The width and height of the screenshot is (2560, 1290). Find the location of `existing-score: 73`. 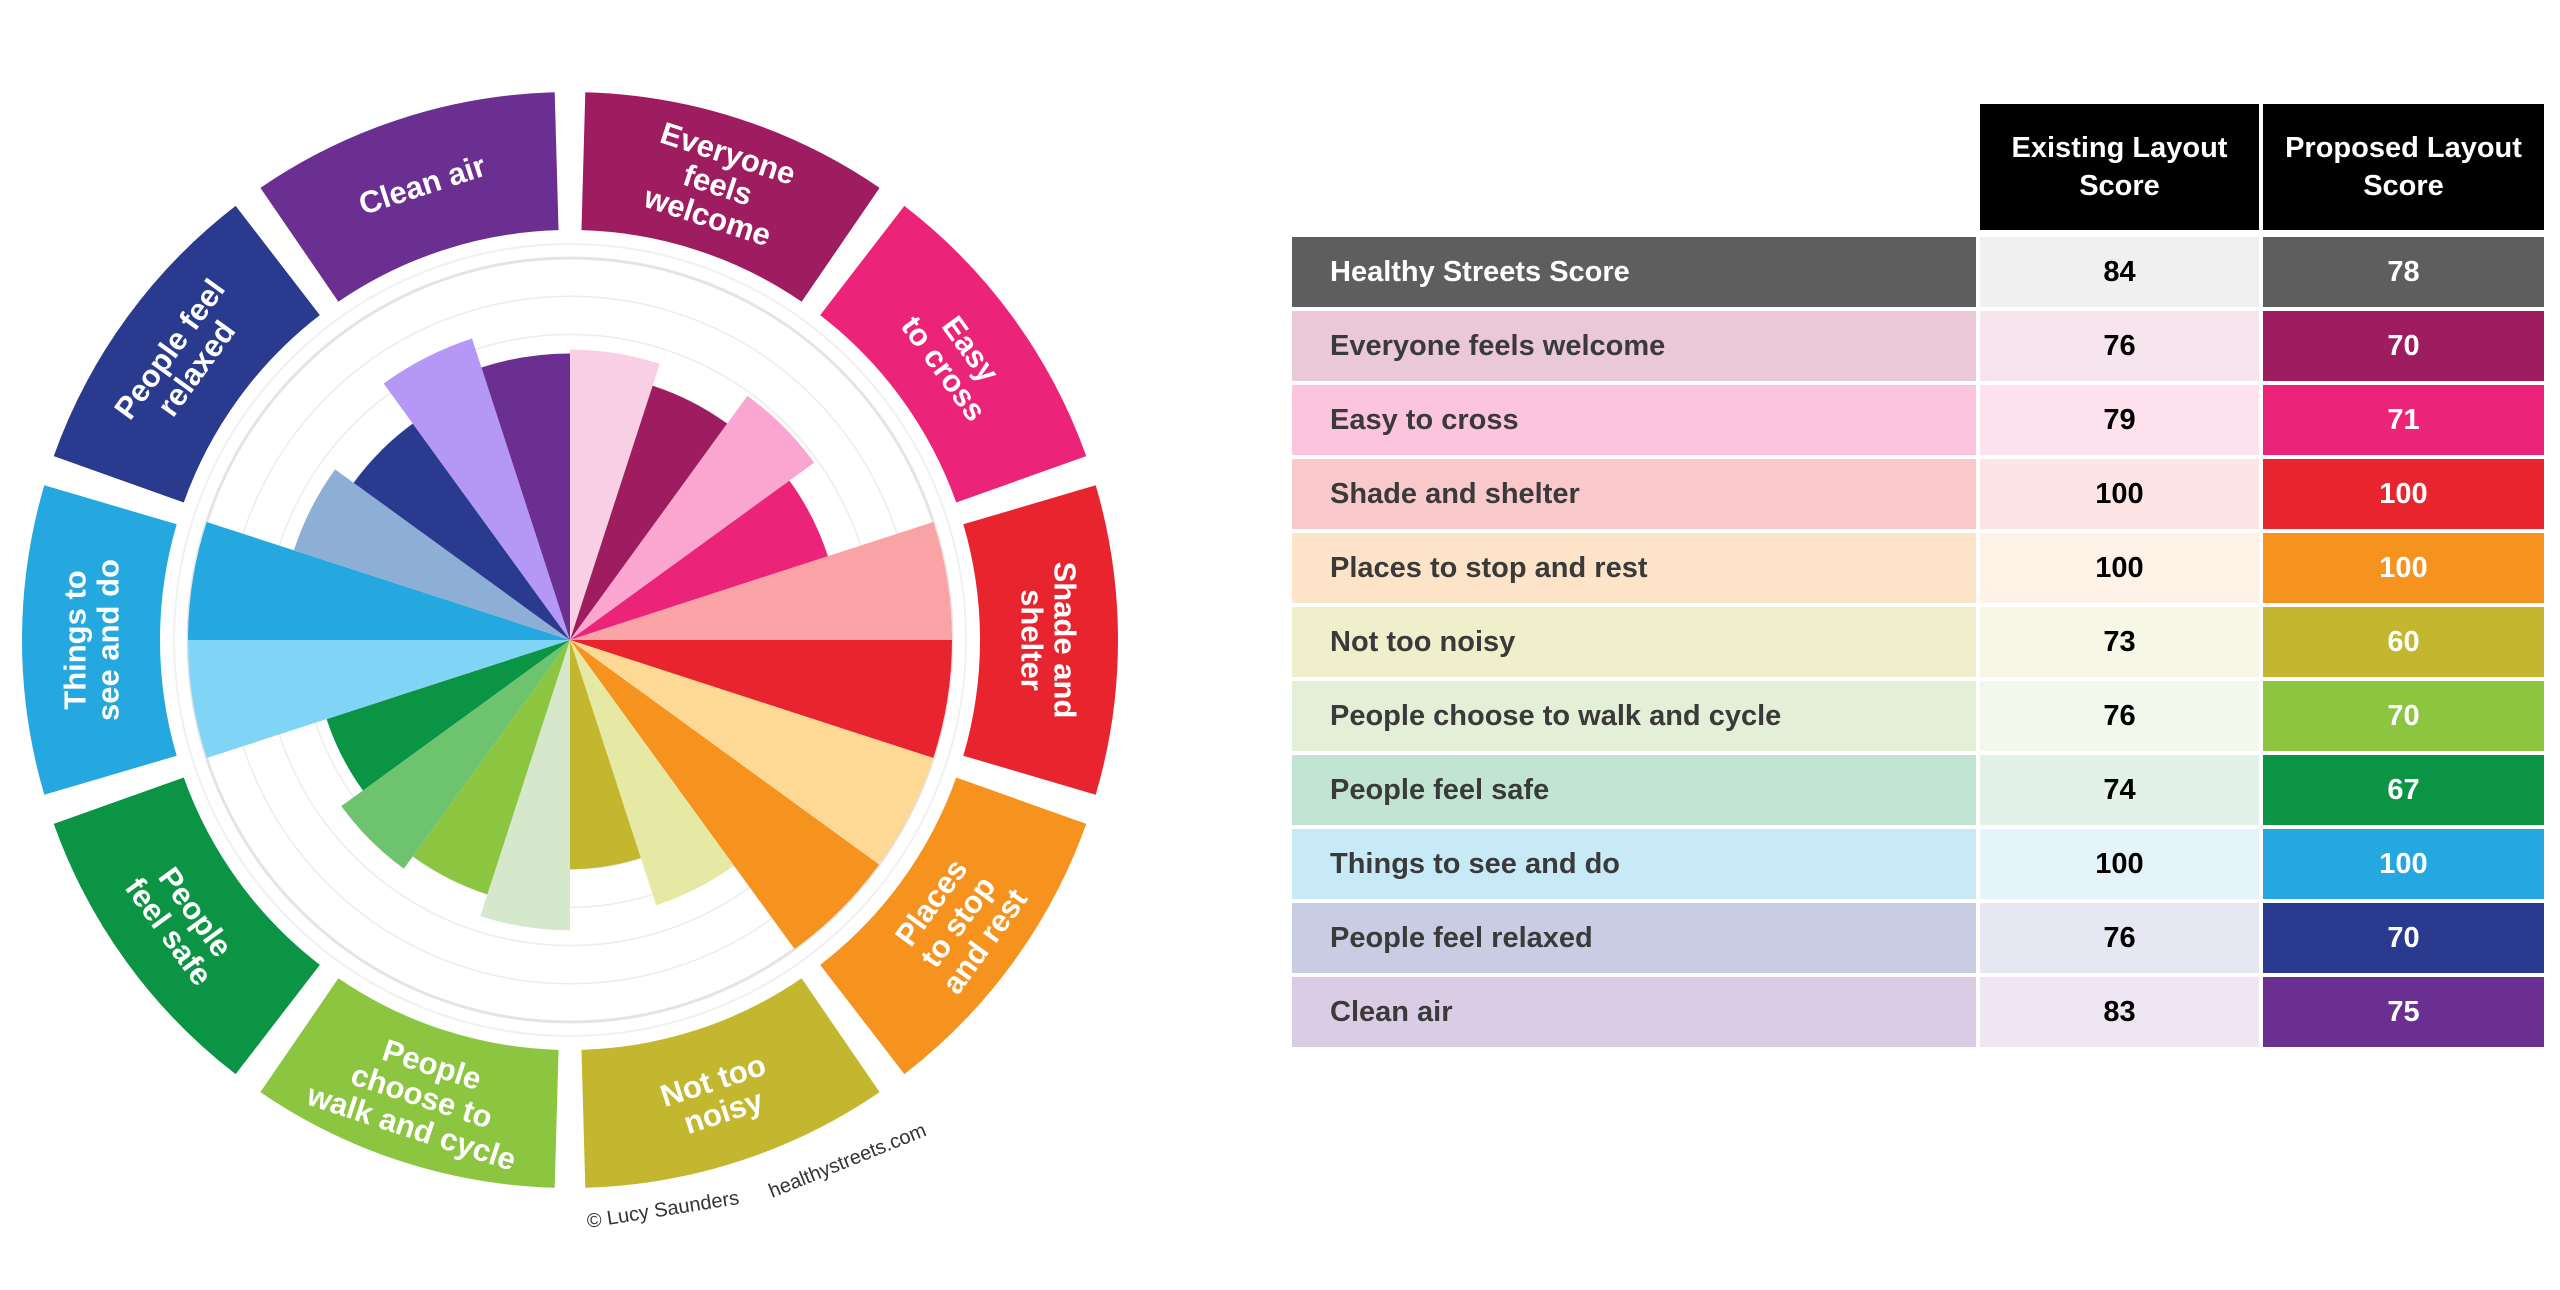

existing-score: 73 is located at coordinates (2118, 643).